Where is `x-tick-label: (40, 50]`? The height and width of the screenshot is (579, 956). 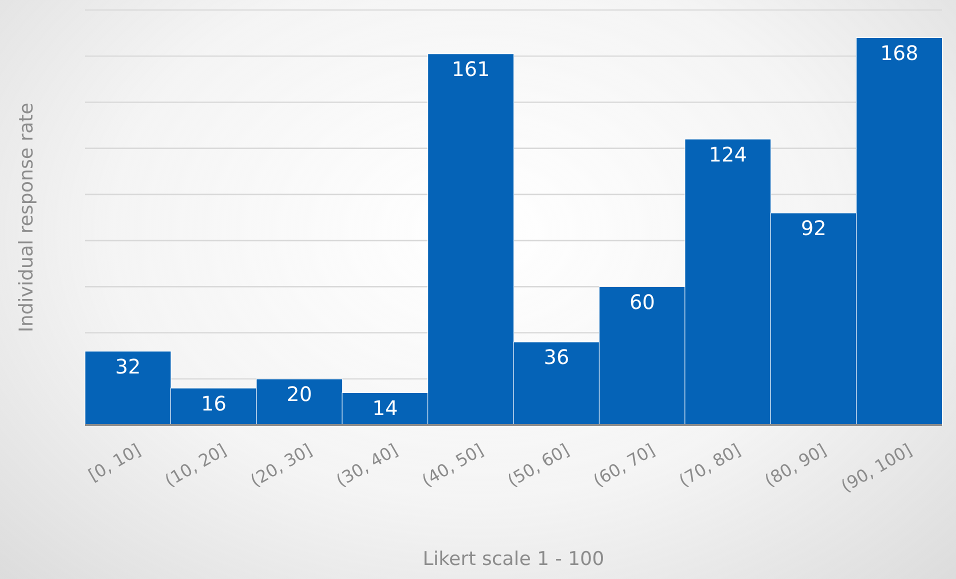
x-tick-label: (40, 50] is located at coordinates (453, 466).